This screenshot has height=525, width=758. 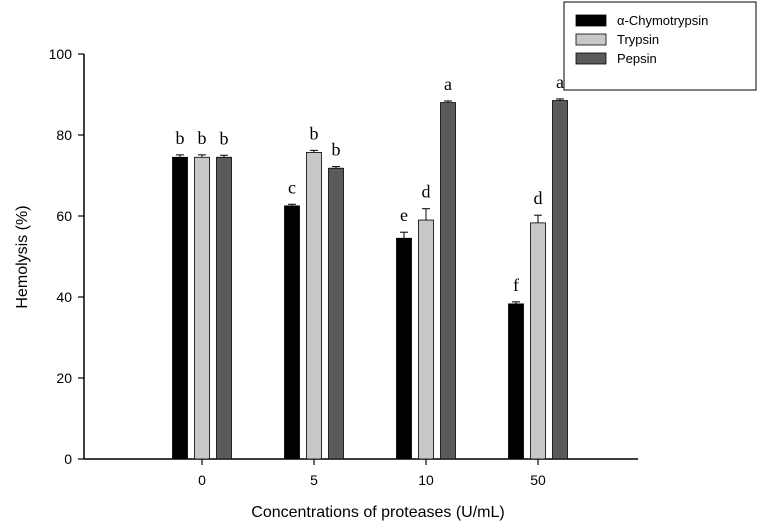 I want to click on y-tick-label: 20, so click(x=64, y=378).